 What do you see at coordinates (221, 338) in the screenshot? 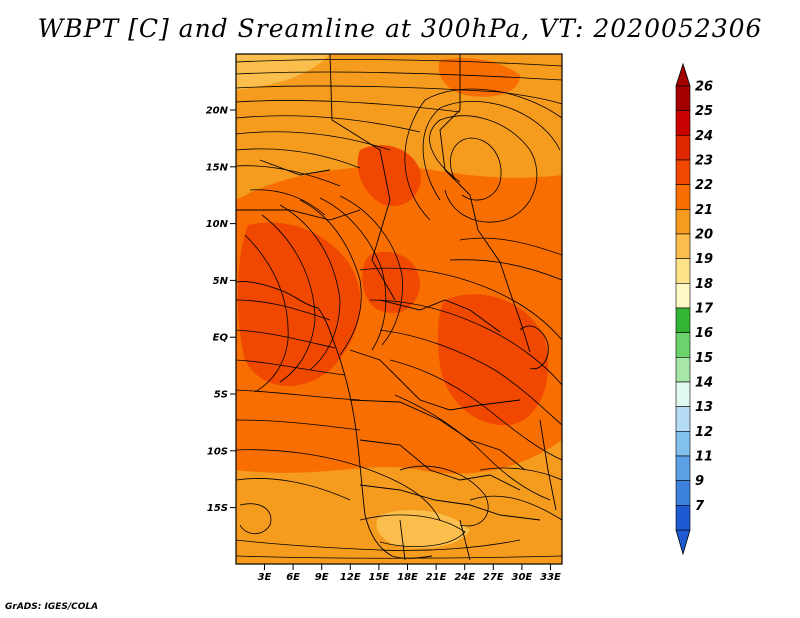
I see `lat-label: EQ` at bounding box center [221, 338].